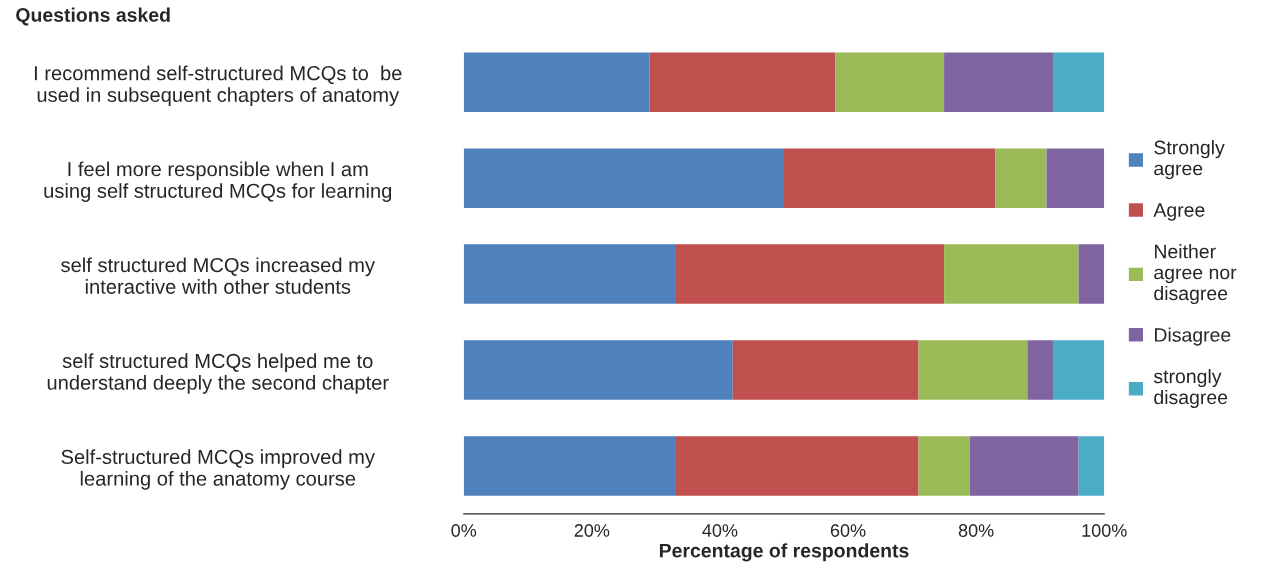 The width and height of the screenshot is (1281, 571). Describe the element at coordinates (464, 530) in the screenshot. I see `x-tick-label: 0%` at that location.